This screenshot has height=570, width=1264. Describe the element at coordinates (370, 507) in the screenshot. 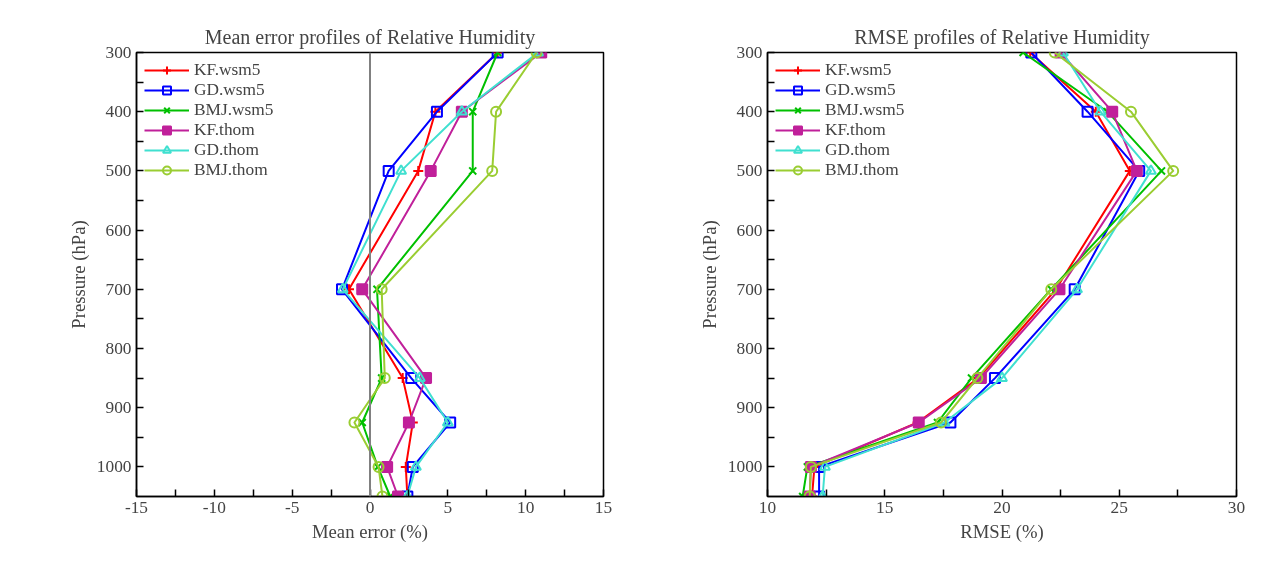

I see `x-tick-label: 0` at that location.